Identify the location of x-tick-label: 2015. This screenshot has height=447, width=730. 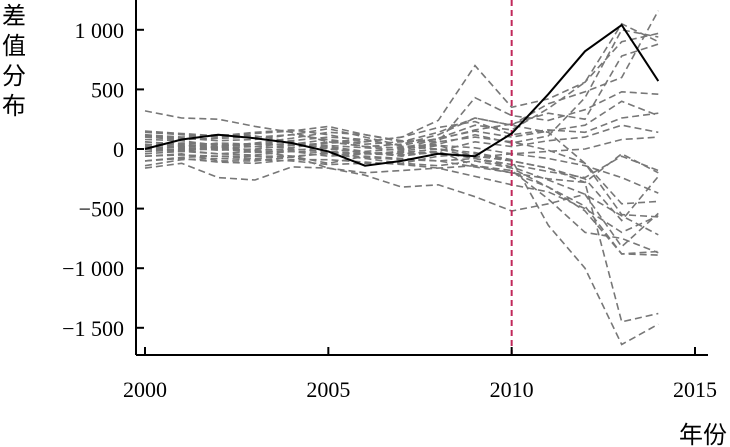
(695, 389).